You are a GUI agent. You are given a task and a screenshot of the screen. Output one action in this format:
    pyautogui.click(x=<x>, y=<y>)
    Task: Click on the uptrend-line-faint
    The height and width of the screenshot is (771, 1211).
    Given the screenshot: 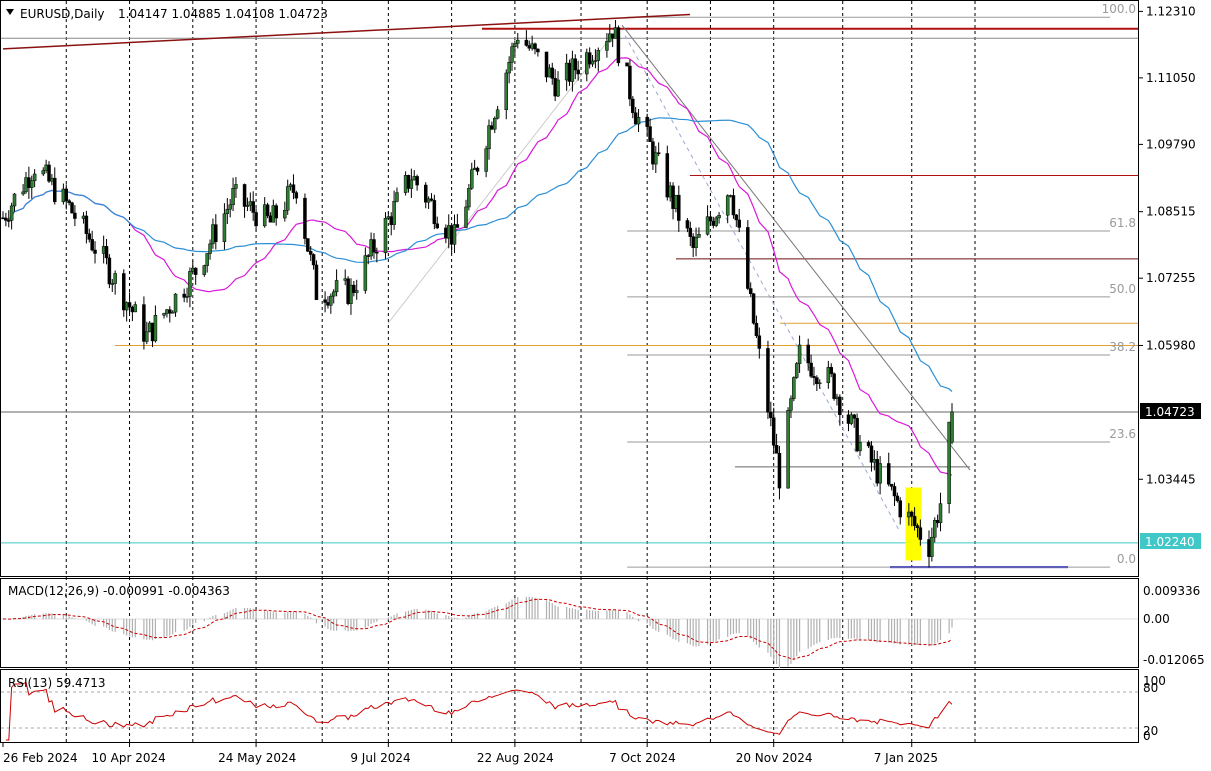 What is the action you would take?
    pyautogui.click(x=499, y=180)
    